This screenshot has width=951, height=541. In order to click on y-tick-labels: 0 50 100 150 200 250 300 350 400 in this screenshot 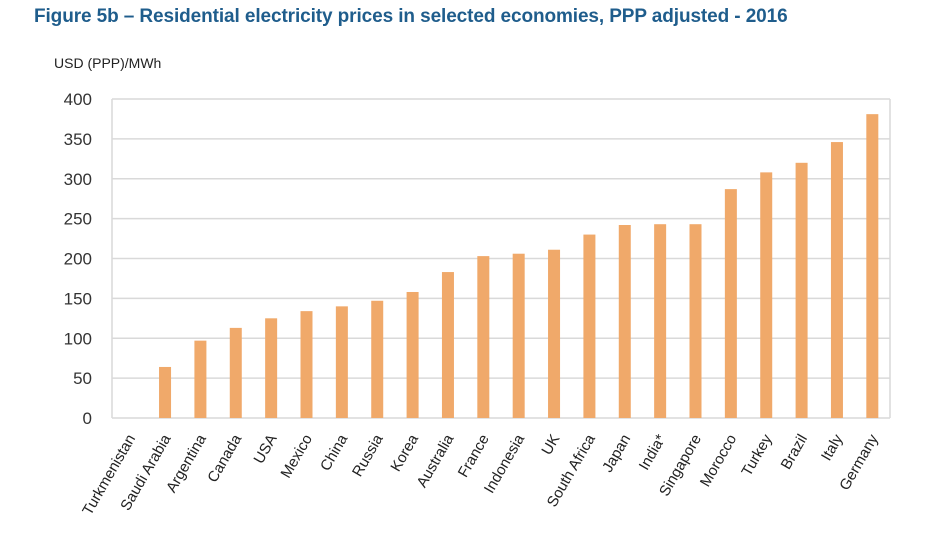, I will do `click(78, 259)`.